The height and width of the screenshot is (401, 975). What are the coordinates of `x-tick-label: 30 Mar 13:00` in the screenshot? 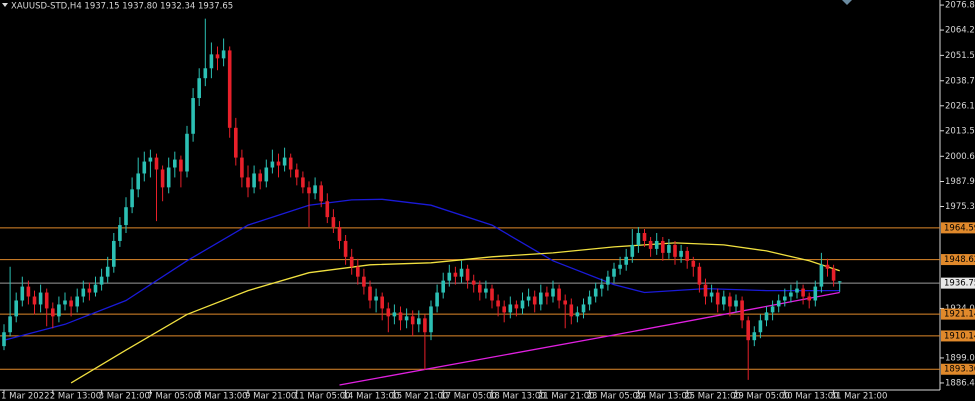 It's located at (810, 396).